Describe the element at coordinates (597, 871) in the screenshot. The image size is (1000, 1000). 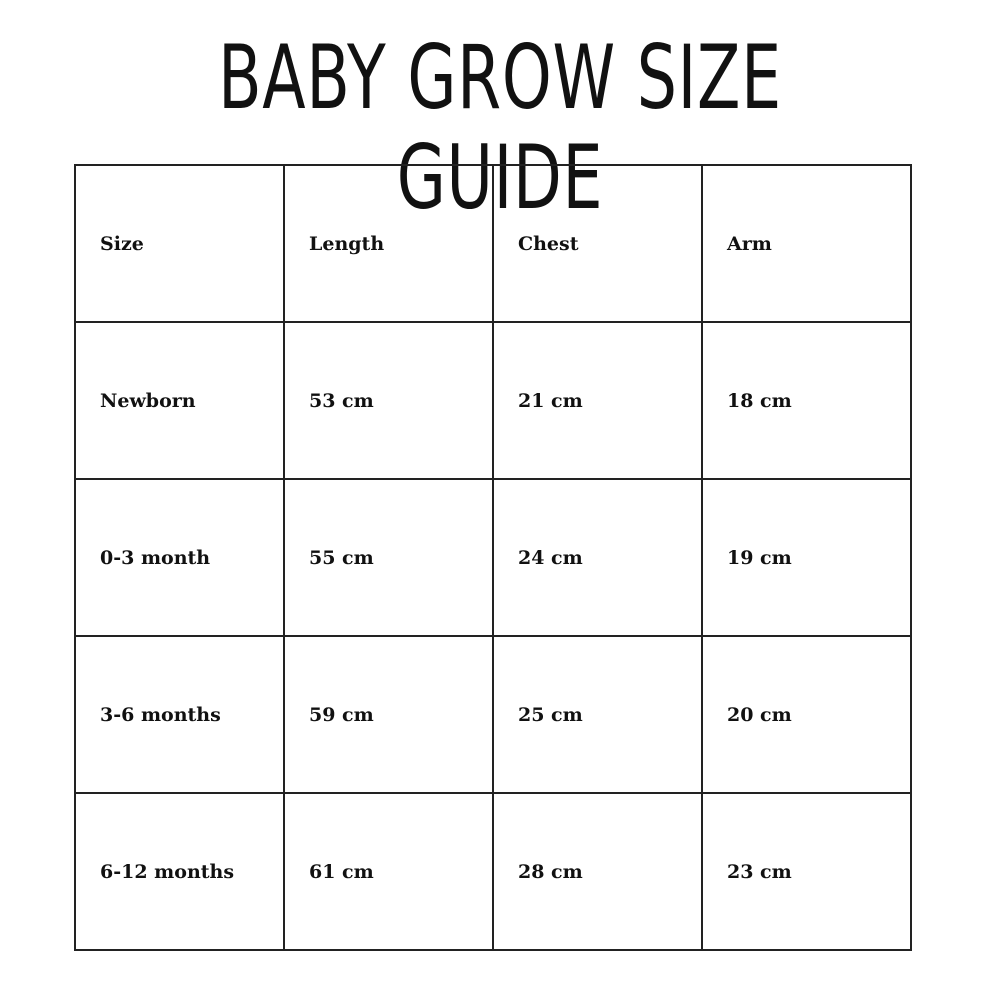
I see `table-cell: 28 cm` at that location.